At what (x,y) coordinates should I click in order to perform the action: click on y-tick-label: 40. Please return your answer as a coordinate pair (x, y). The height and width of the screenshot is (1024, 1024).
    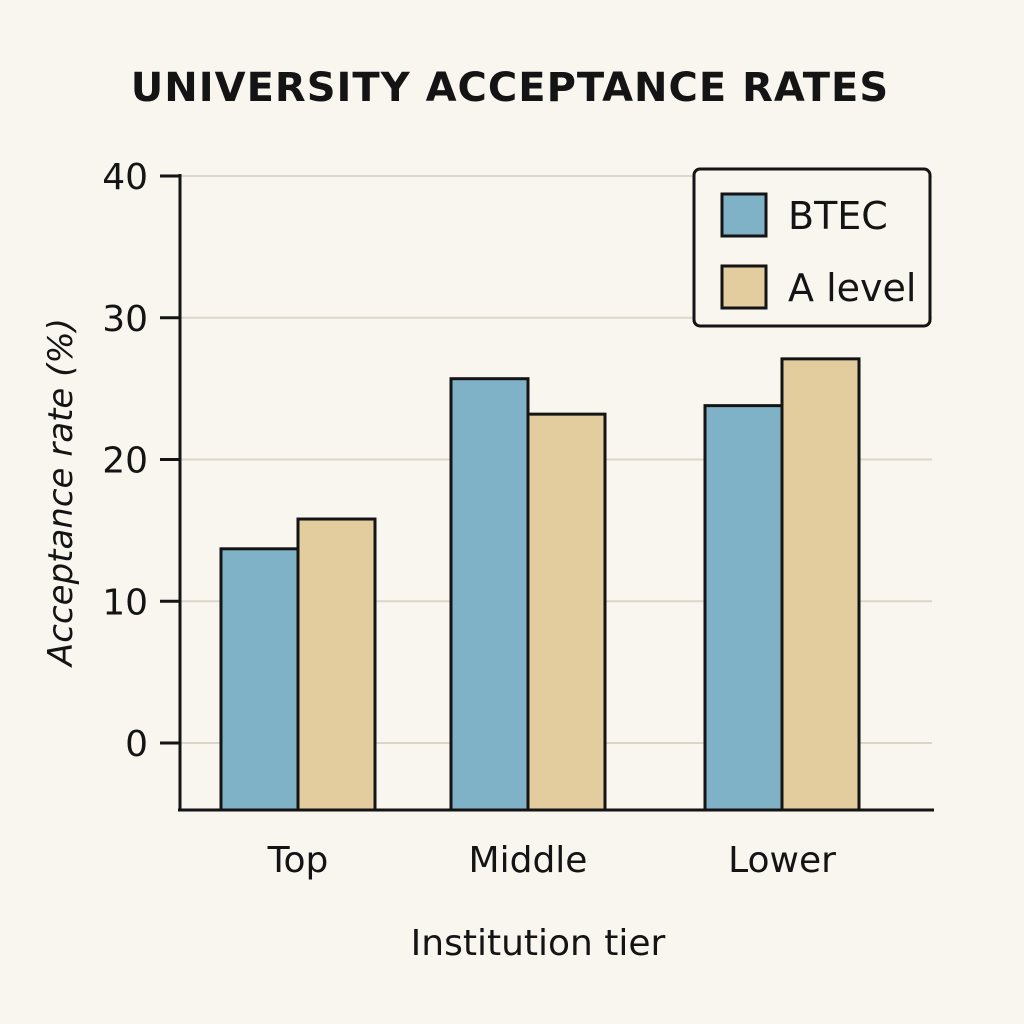
    Looking at the image, I should click on (125, 177).